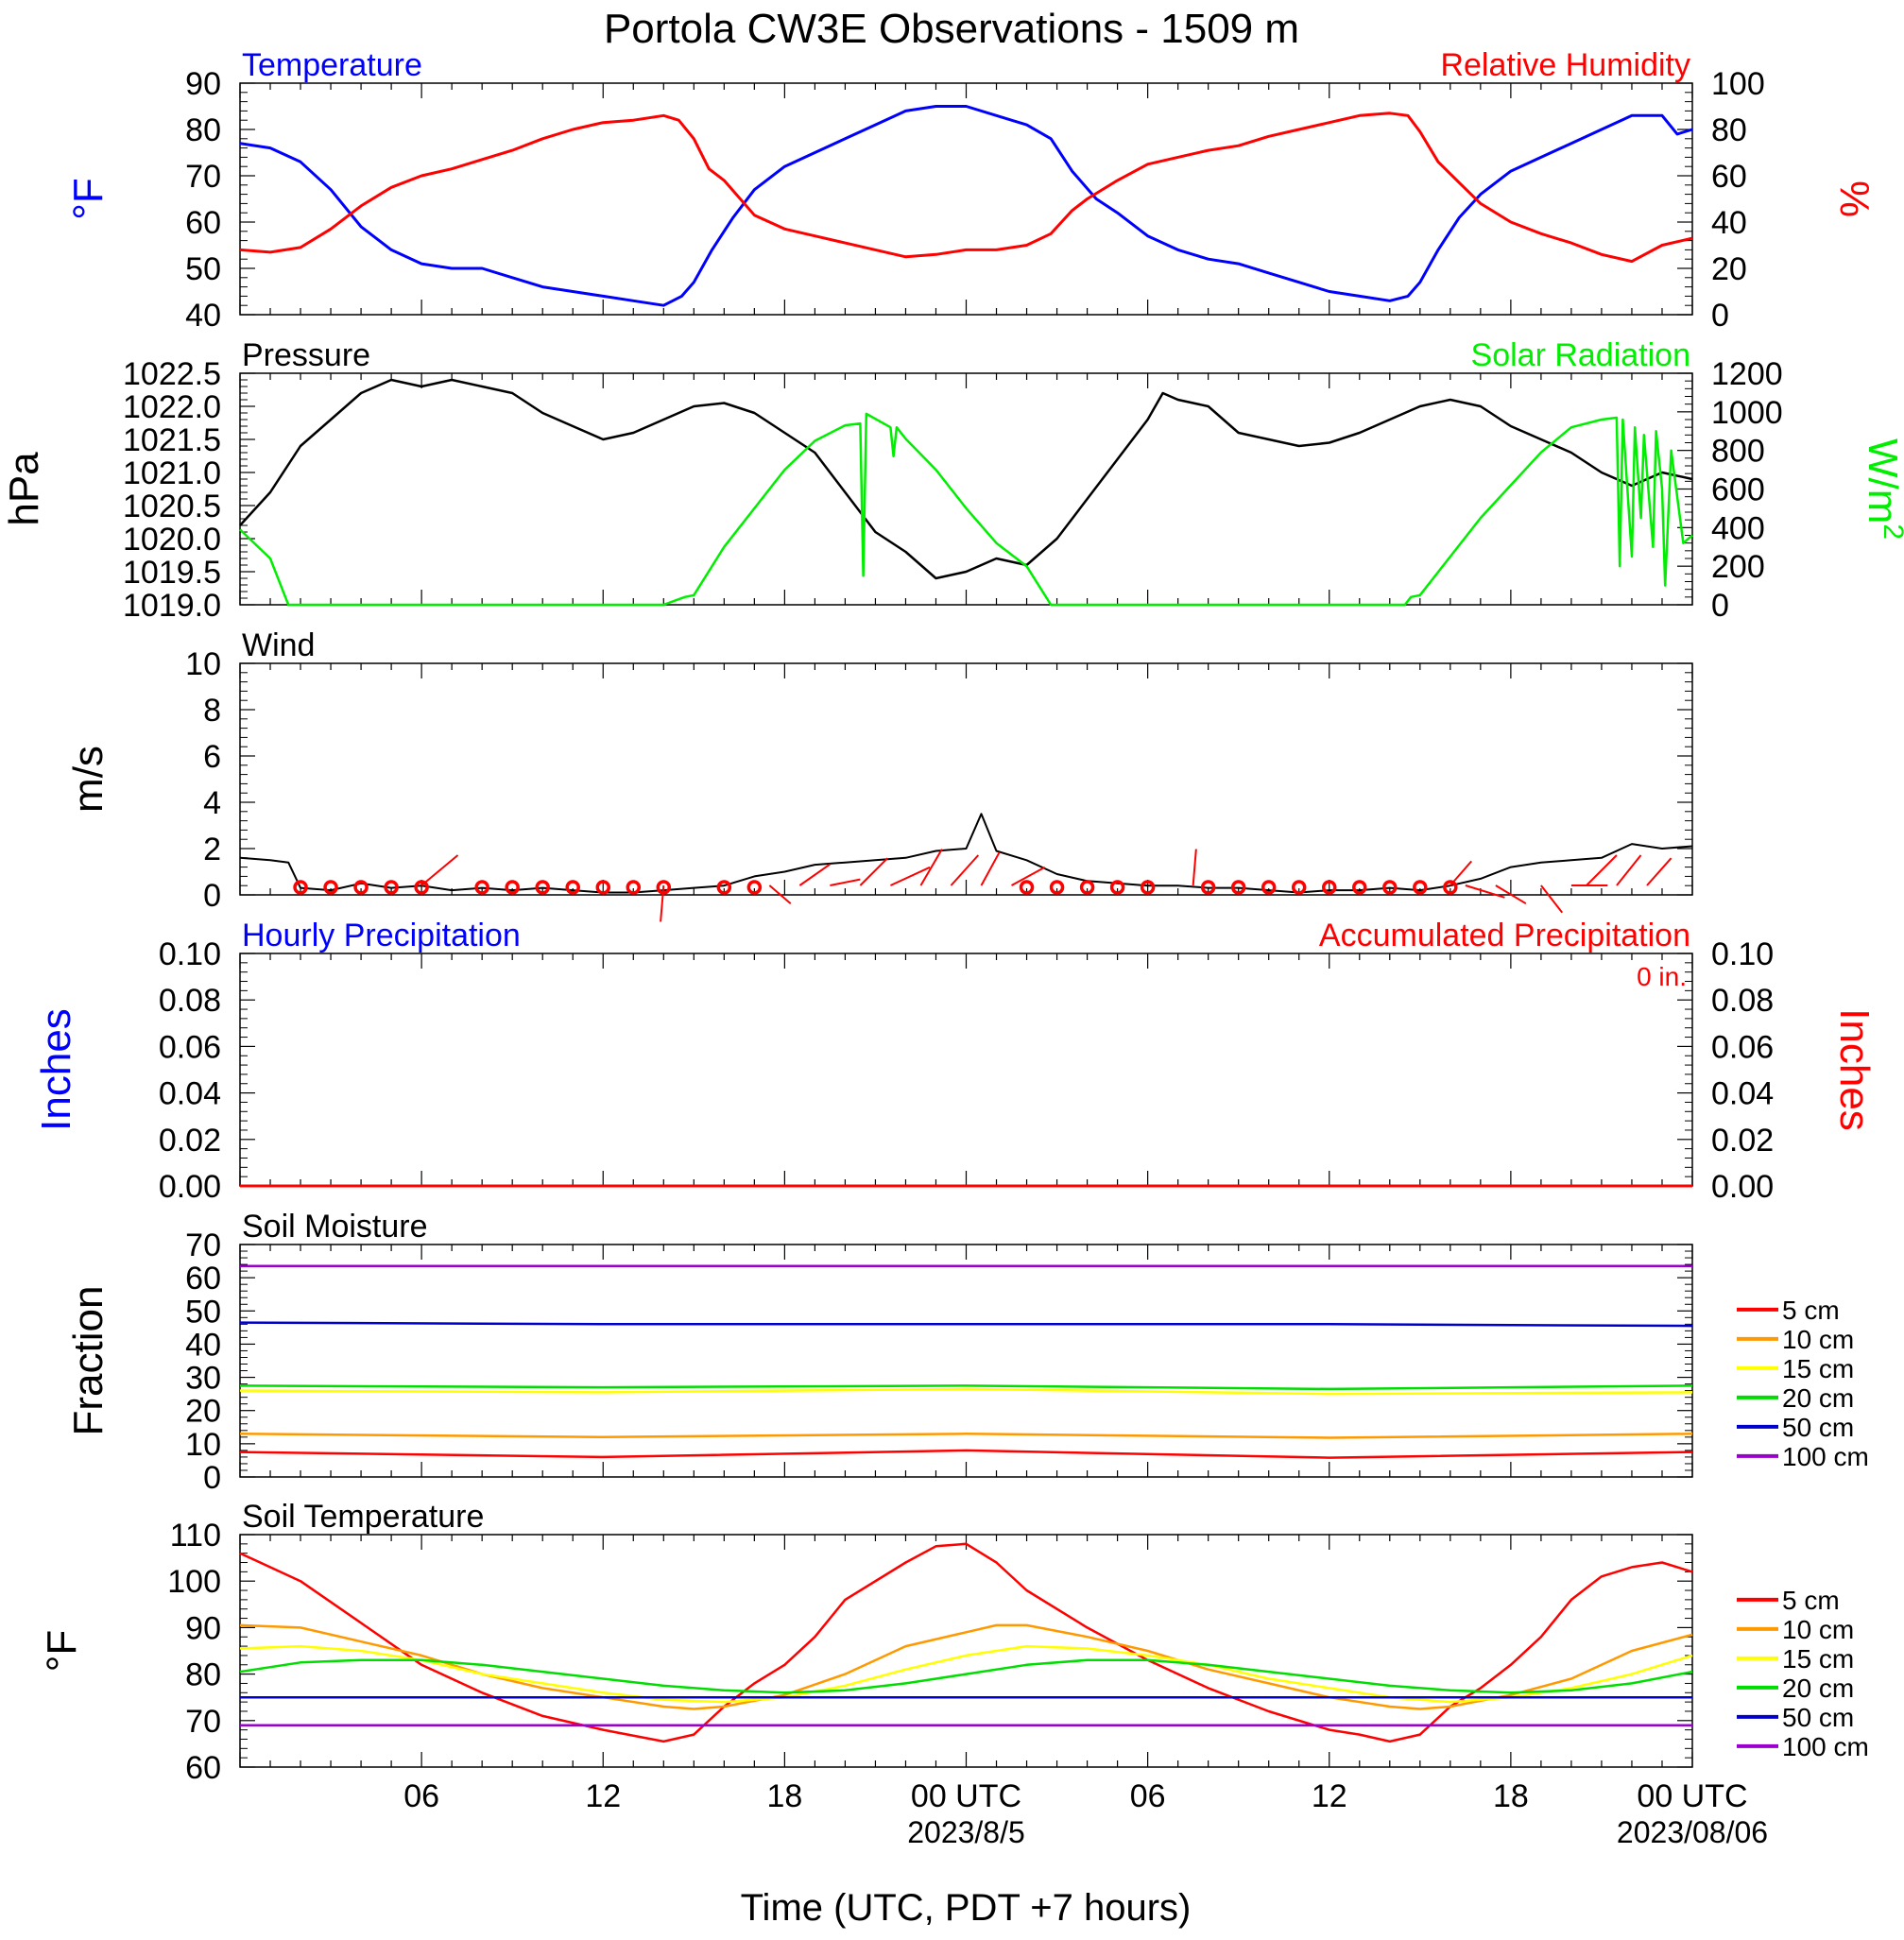 The image size is (1904, 1940). Describe the element at coordinates (1747, 413) in the screenshot. I see `solar-tick-label: 1000` at that location.